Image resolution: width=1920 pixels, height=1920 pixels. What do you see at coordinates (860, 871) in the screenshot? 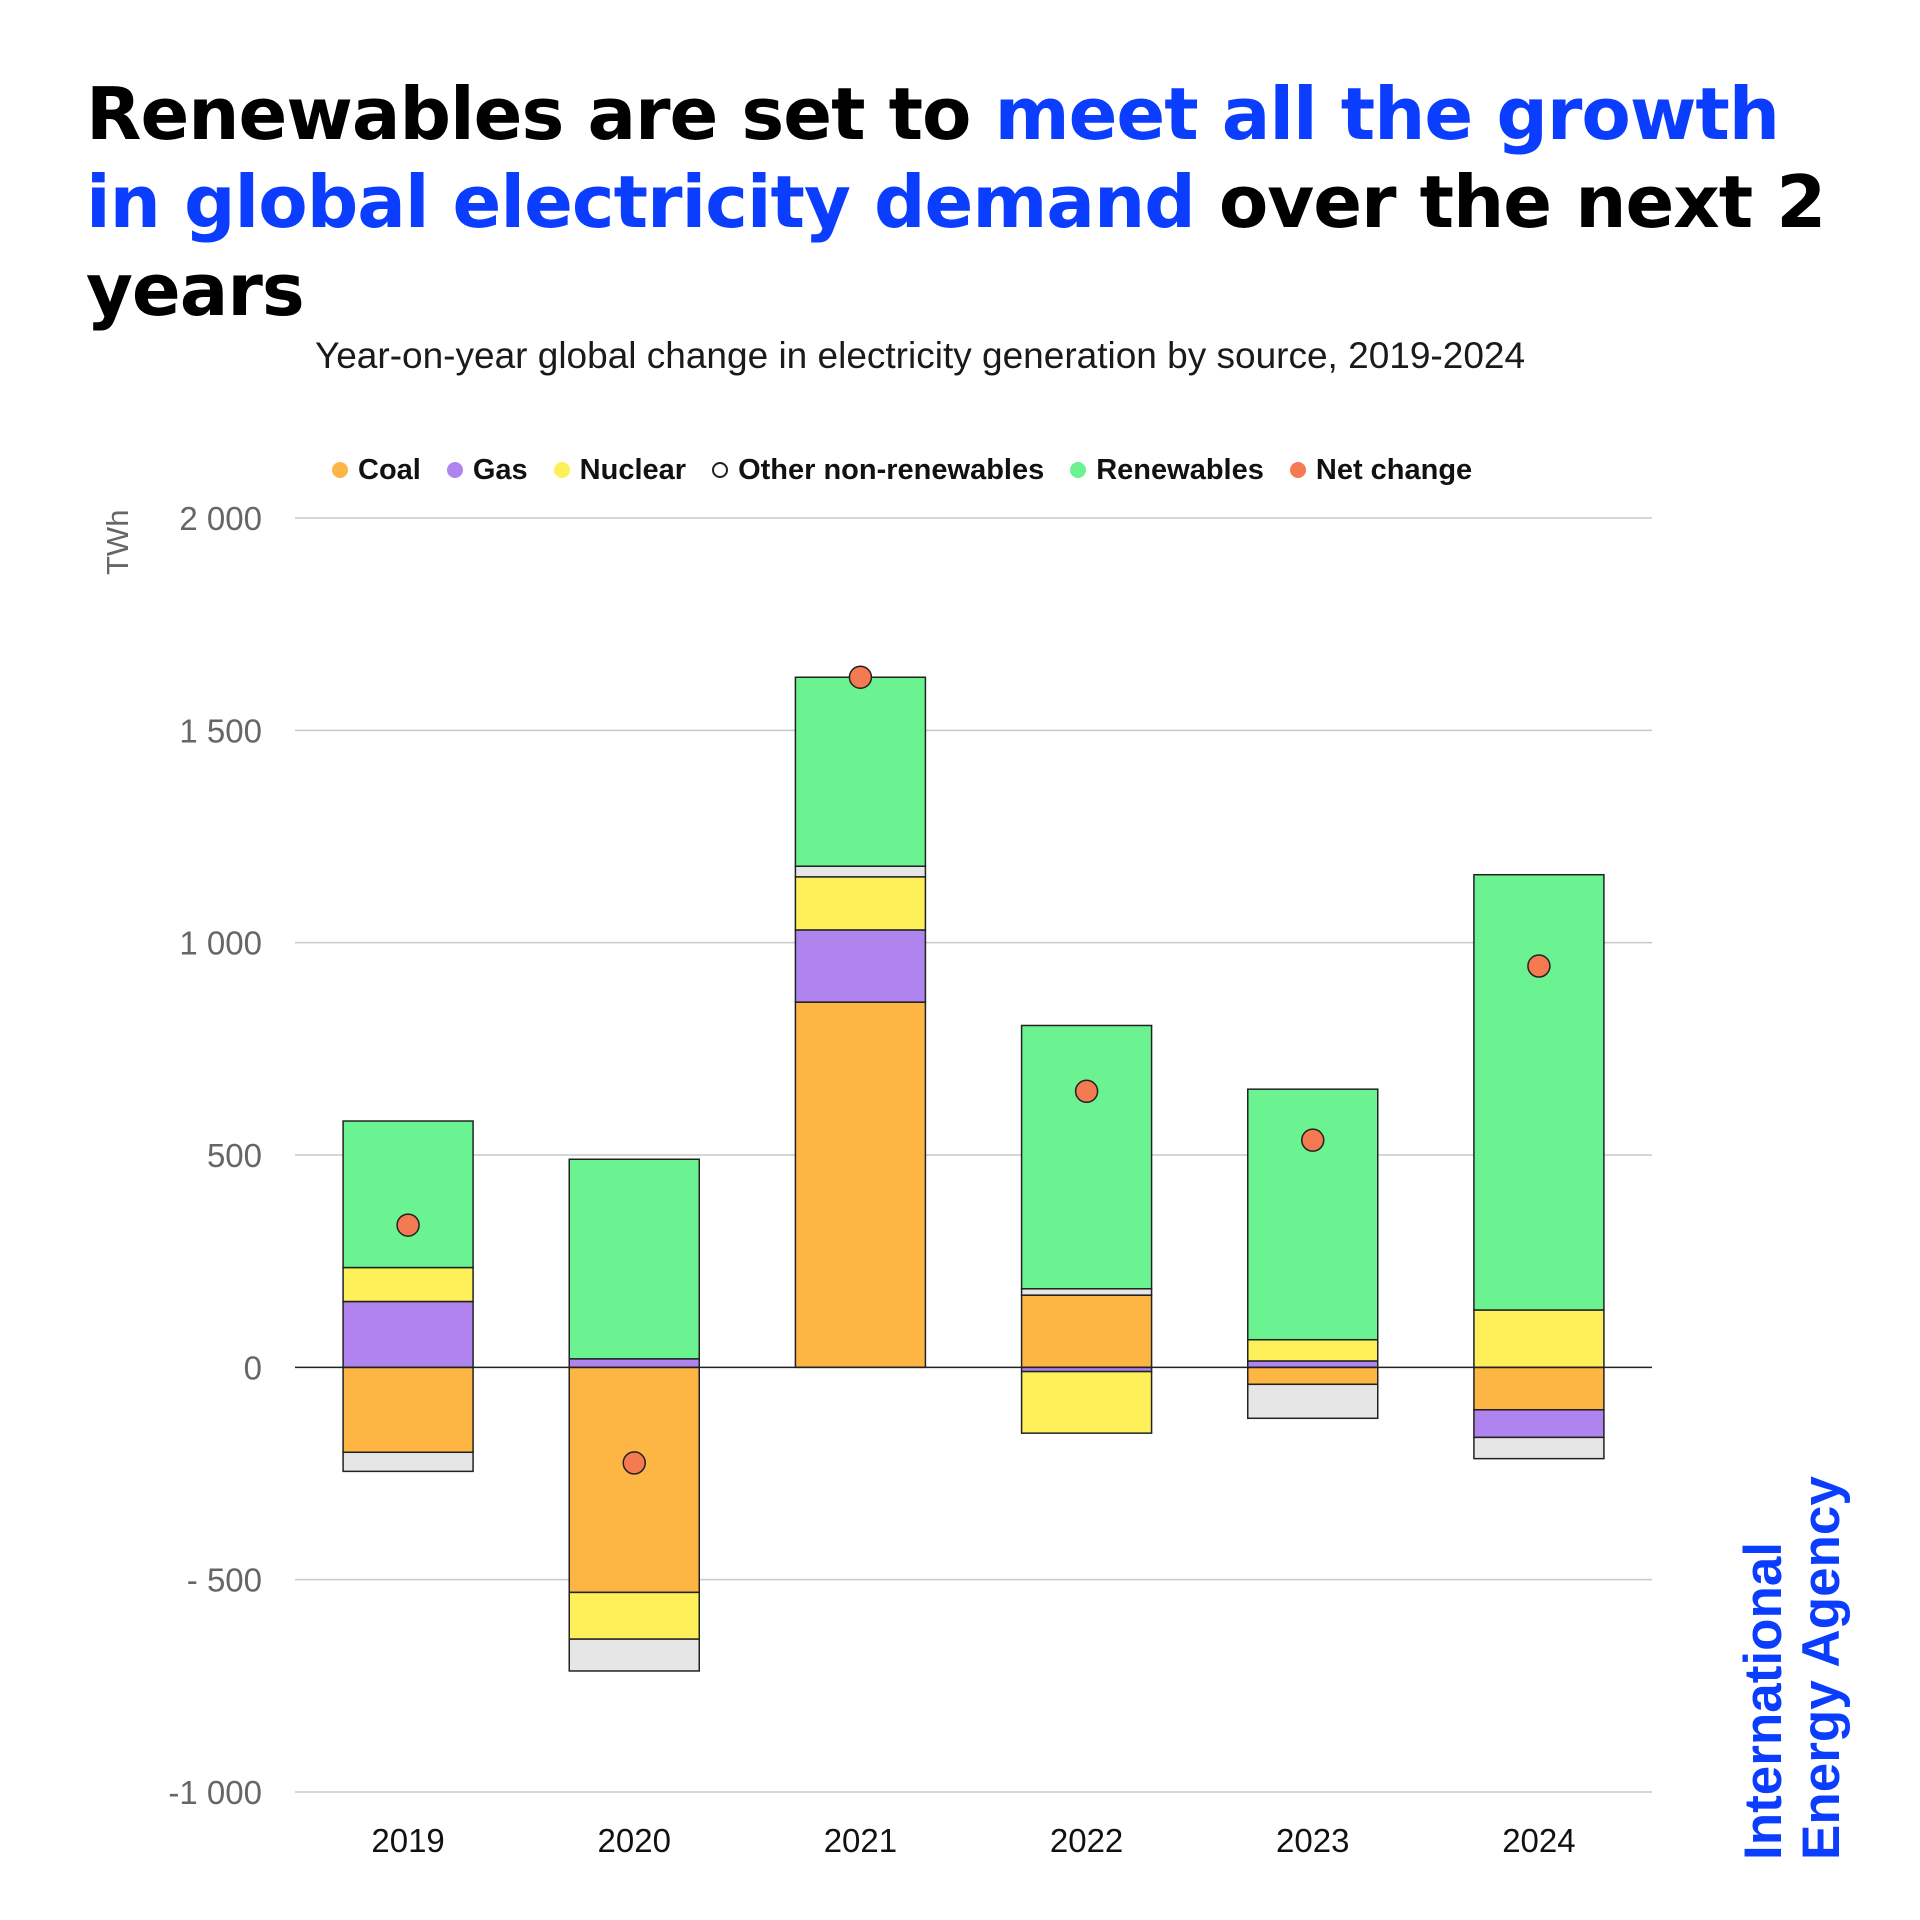
I see `bar-segment-other-non-renewables-2021` at bounding box center [860, 871].